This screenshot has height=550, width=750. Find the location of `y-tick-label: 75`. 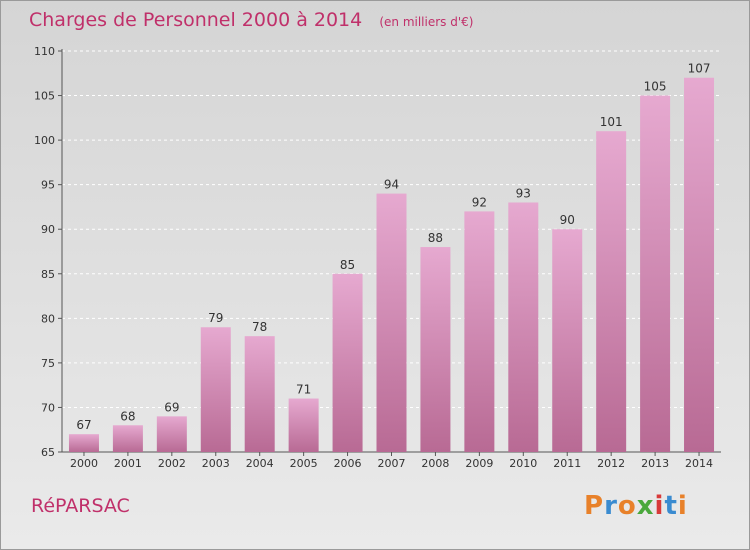

y-tick-label: 75 is located at coordinates (48, 363).